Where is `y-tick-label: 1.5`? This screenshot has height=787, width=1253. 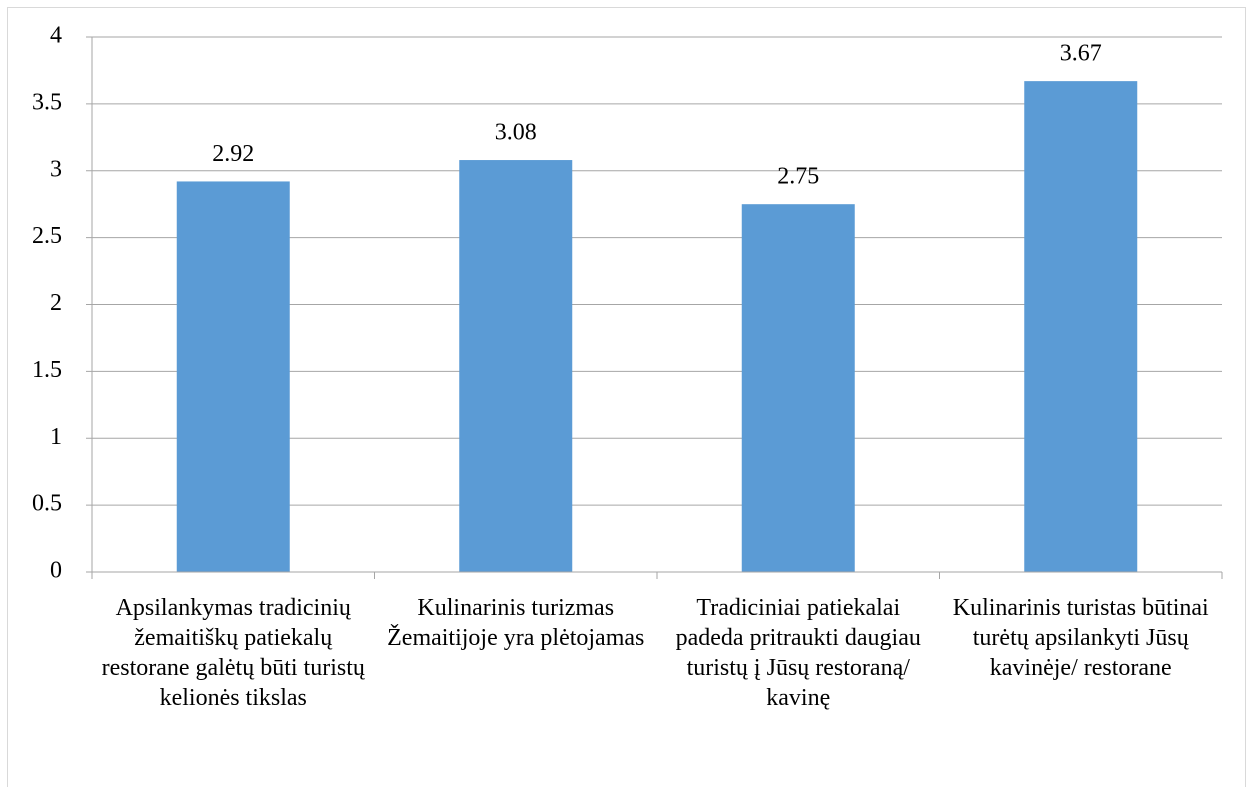
y-tick-label: 1.5 is located at coordinates (47, 370).